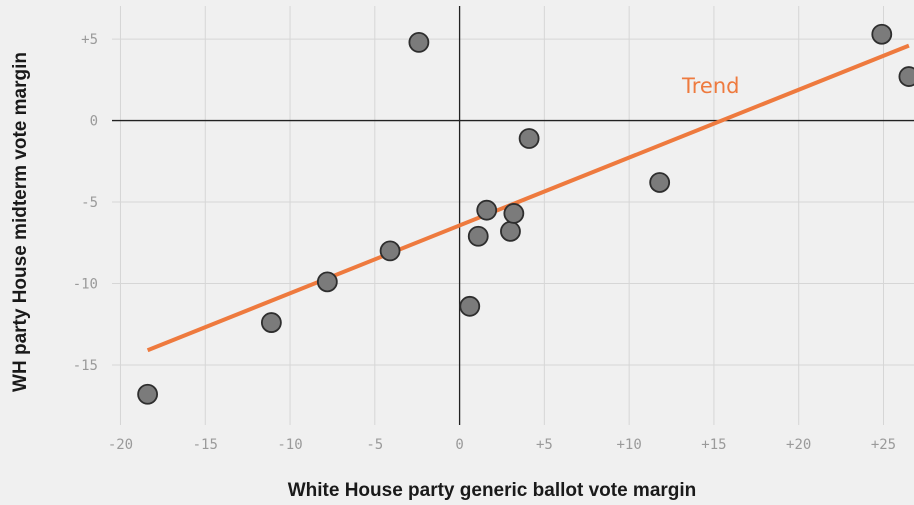  I want to click on x-tick-label: 0, so click(459, 445).